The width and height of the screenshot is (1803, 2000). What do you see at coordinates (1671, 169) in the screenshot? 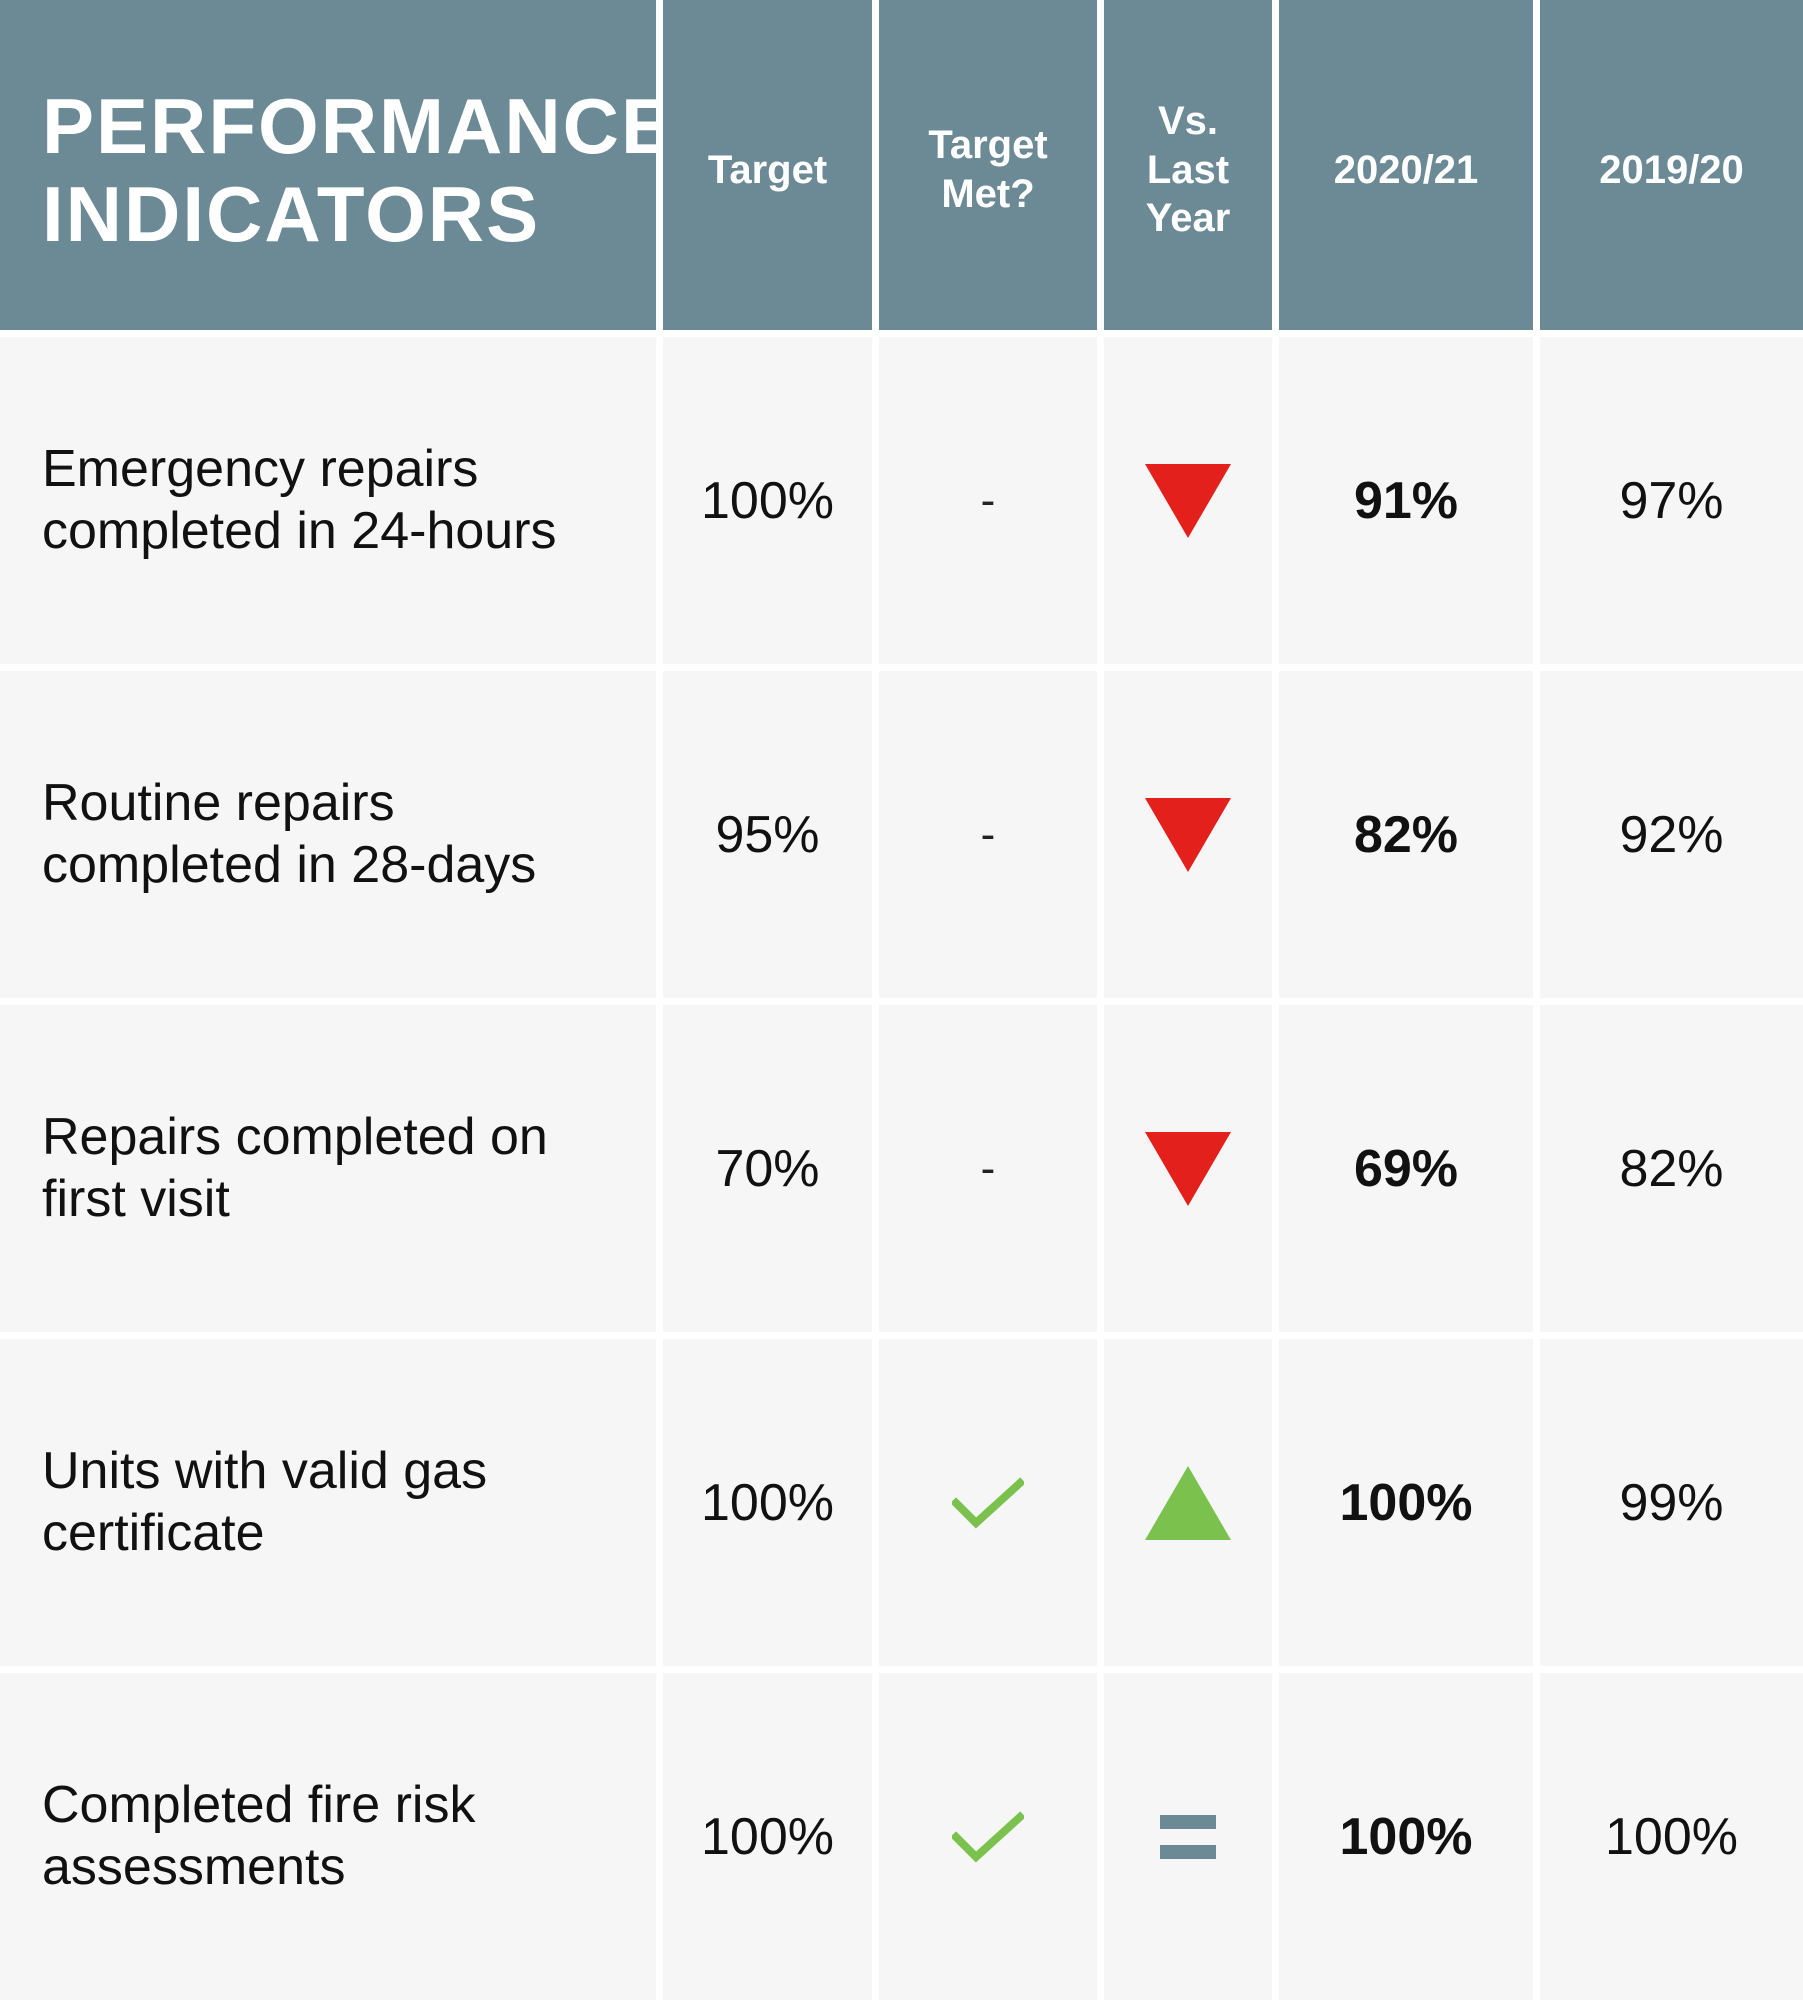
I see `header-year-previous-label: 2019/20` at bounding box center [1671, 169].